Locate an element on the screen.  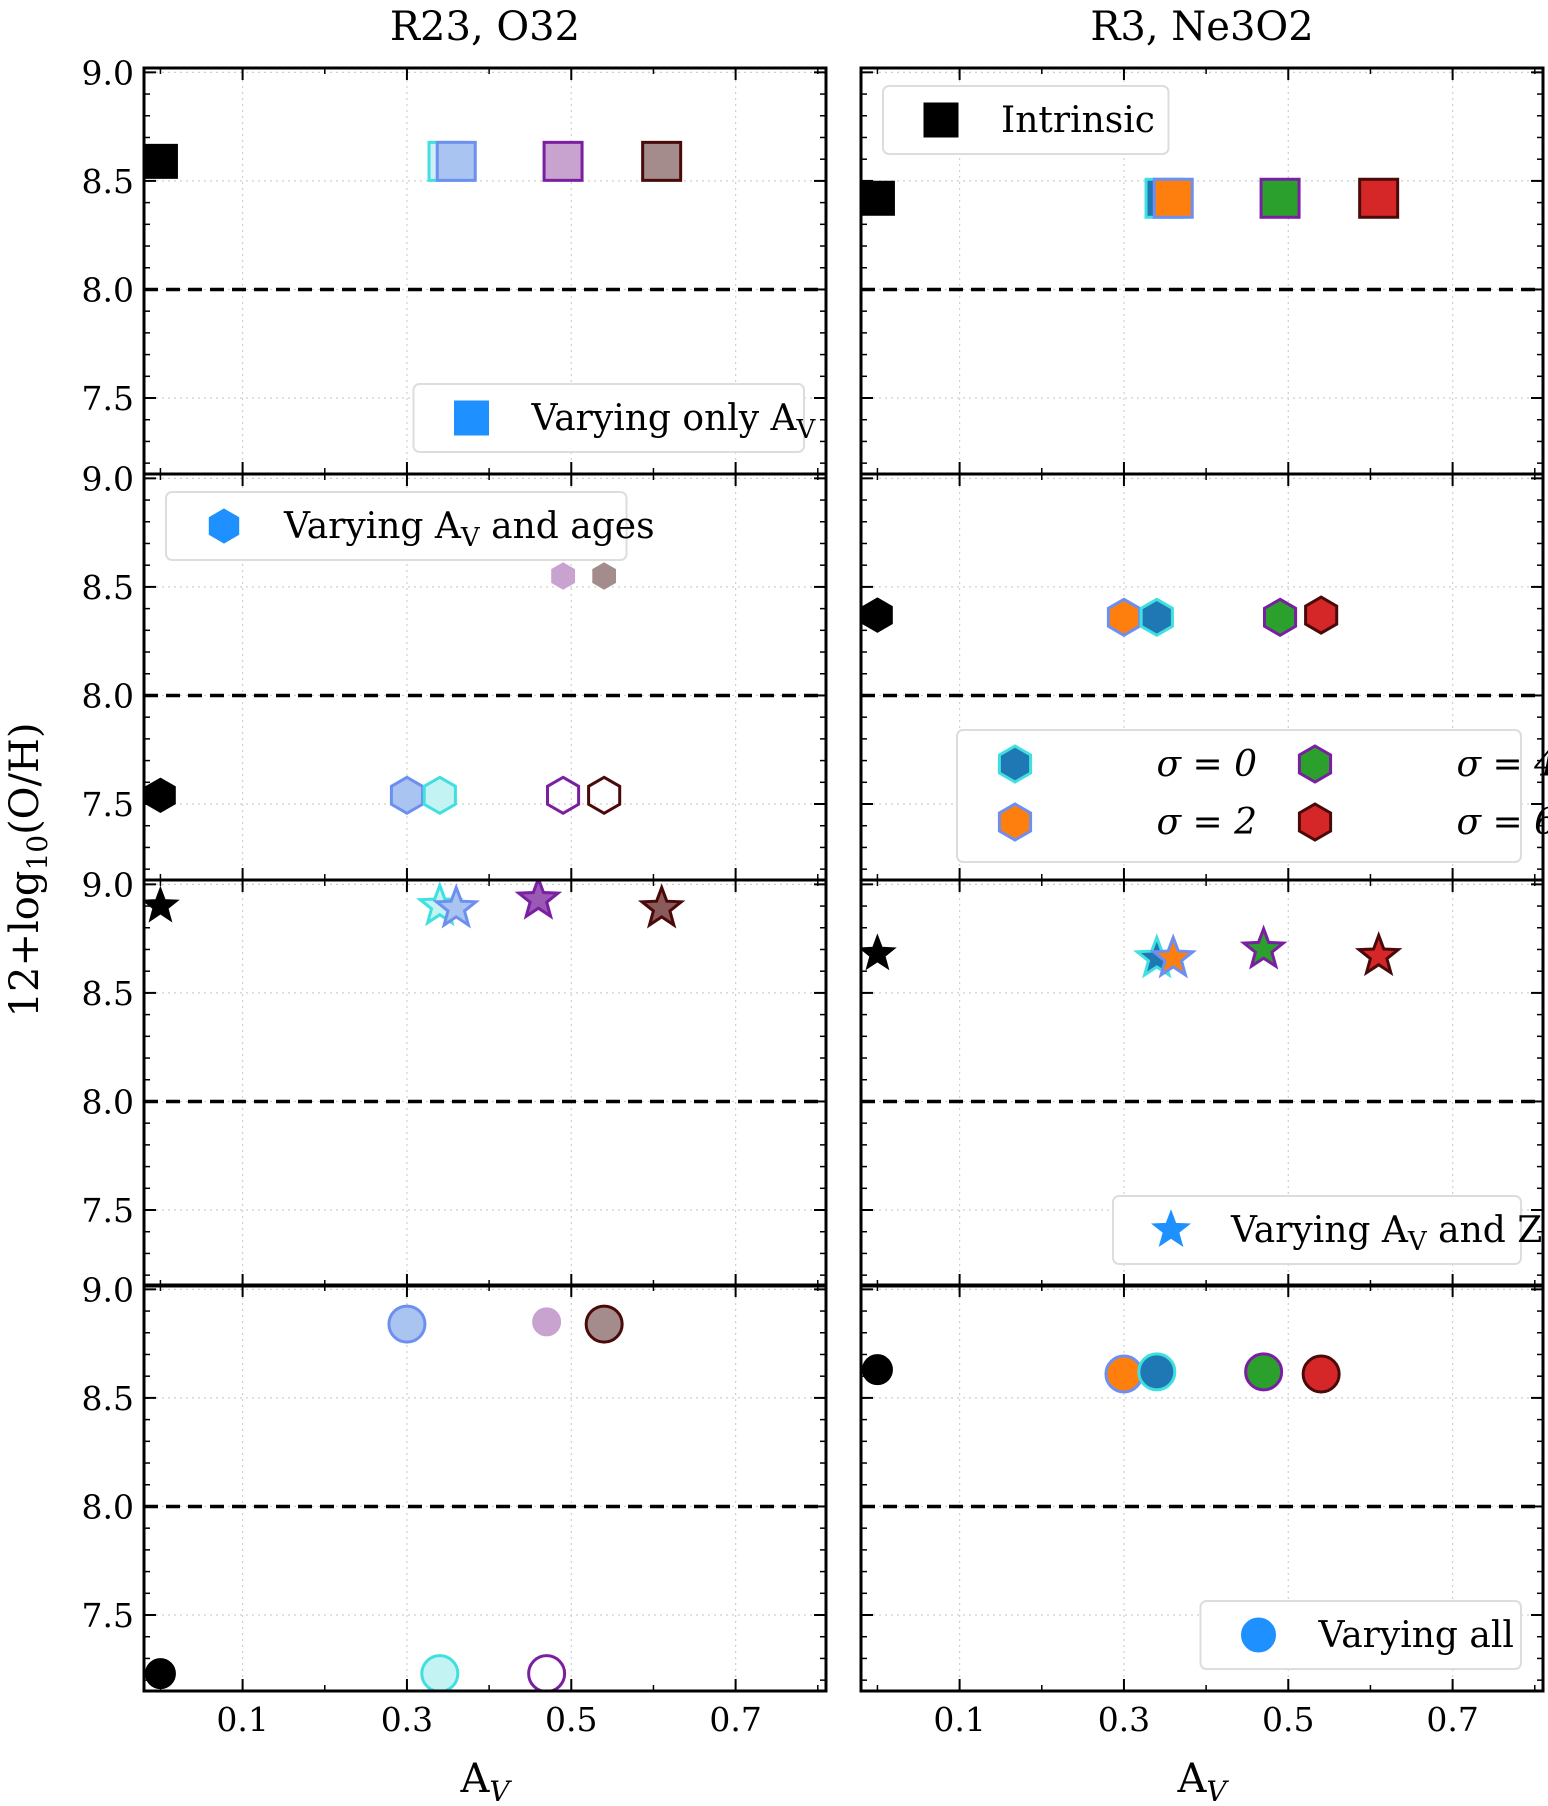
x-axis-label-right: AV is located at coordinates (1202, 1781).